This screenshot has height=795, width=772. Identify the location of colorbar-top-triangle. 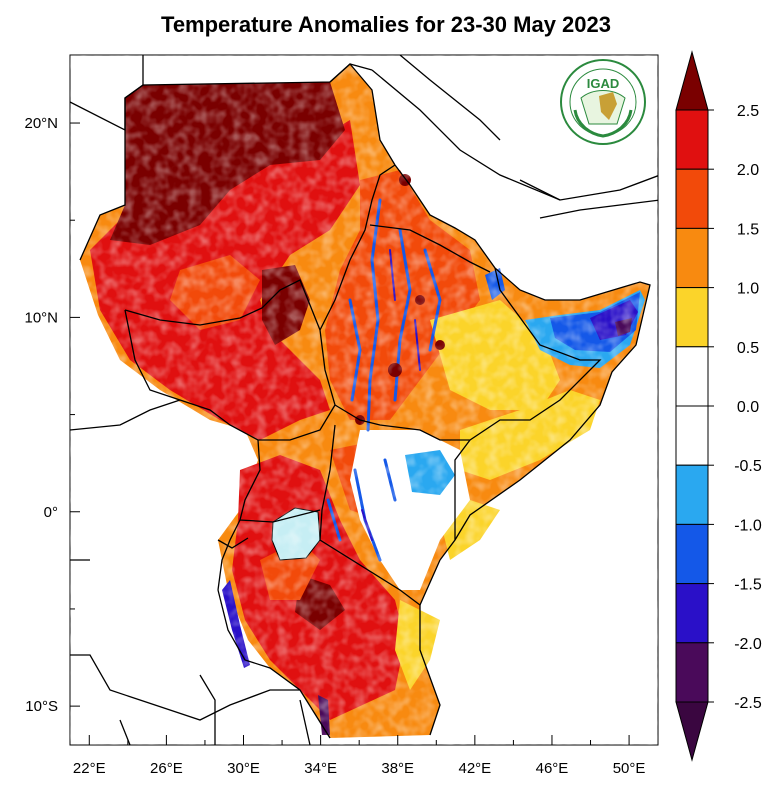
(692, 80).